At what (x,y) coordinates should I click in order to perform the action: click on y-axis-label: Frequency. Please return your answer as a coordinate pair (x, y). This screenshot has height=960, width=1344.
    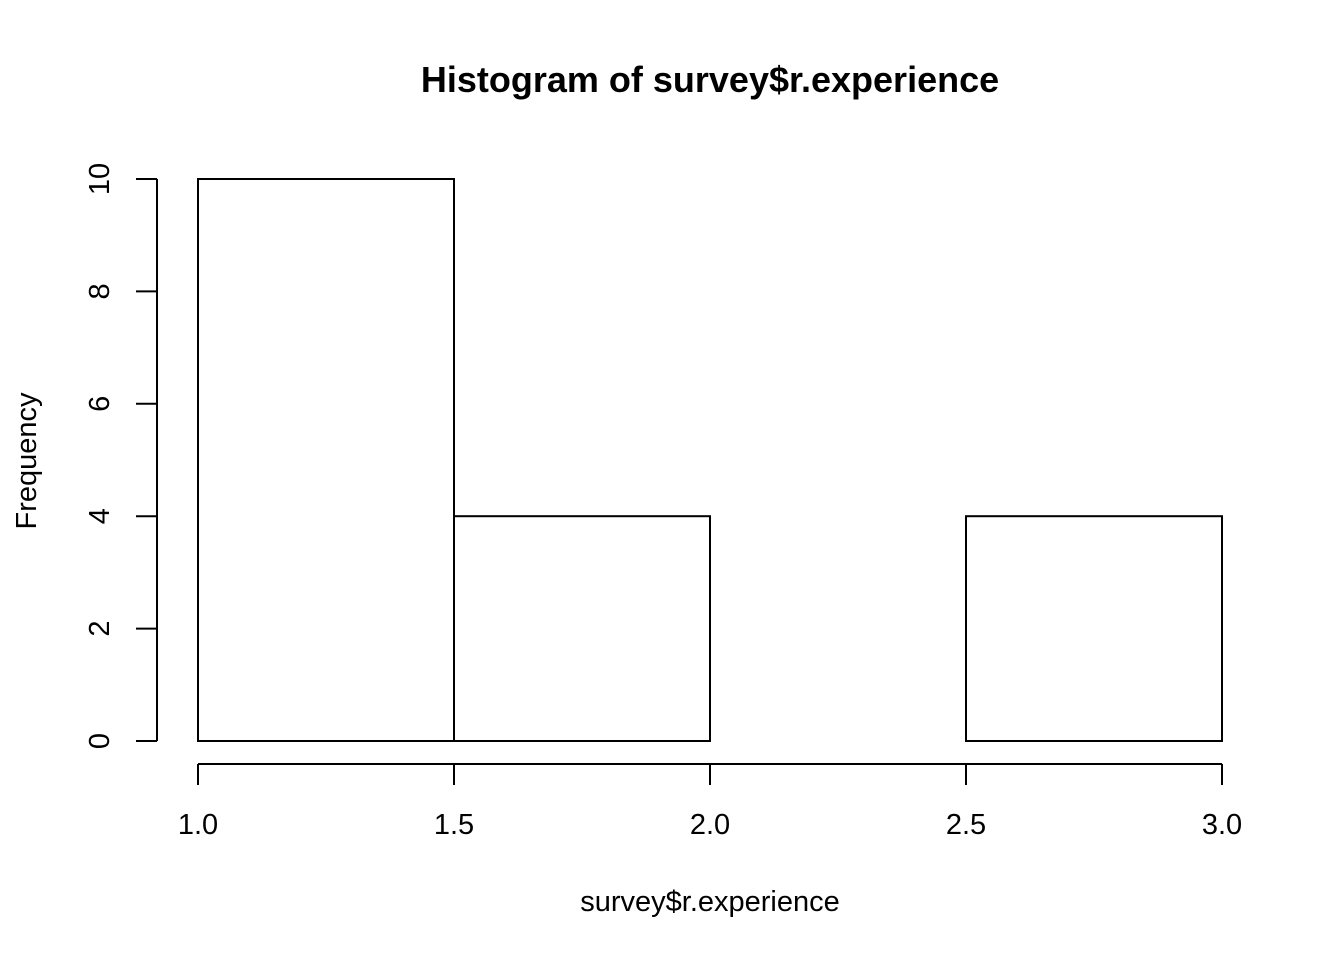
    Looking at the image, I should click on (27, 461).